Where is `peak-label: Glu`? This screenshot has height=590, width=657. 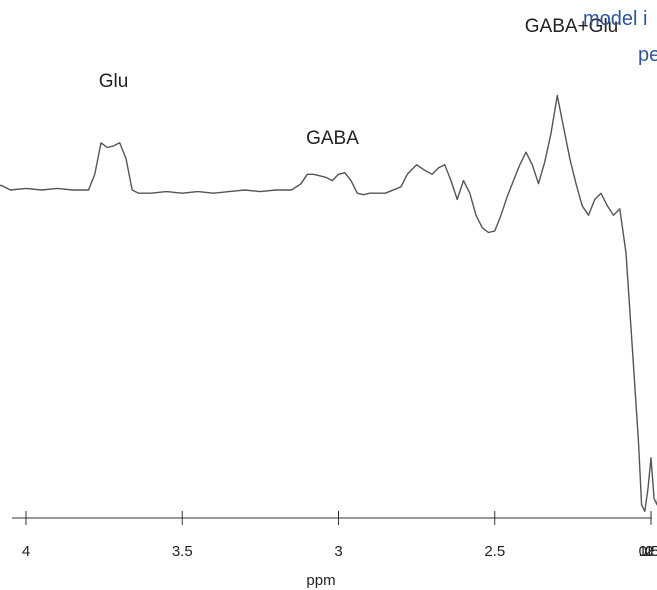
peak-label: Glu is located at coordinates (114, 81).